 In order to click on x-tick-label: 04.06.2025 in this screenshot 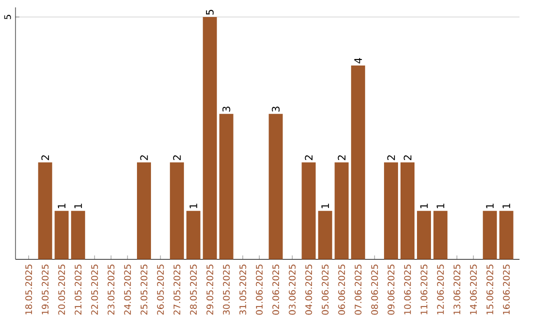, I will do `click(308, 289)`.